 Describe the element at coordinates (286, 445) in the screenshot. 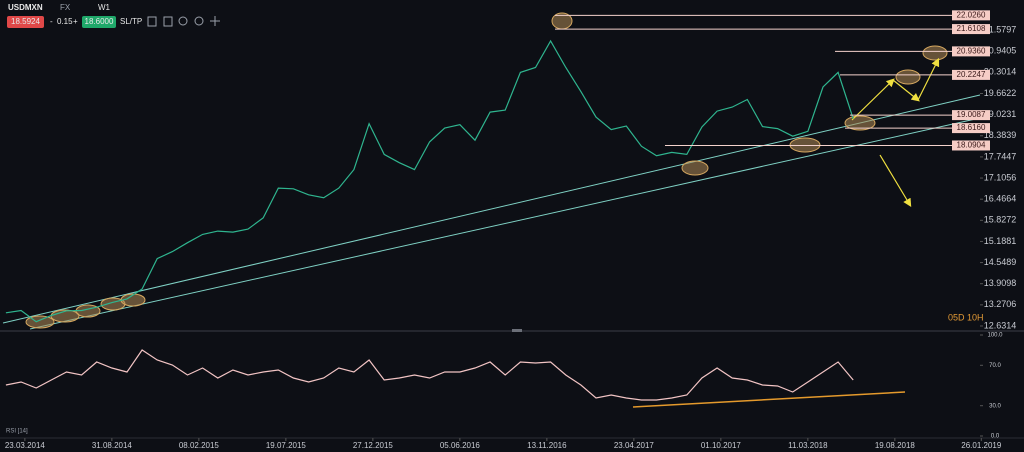

I see `x-tick-label: 19.07.2015` at that location.